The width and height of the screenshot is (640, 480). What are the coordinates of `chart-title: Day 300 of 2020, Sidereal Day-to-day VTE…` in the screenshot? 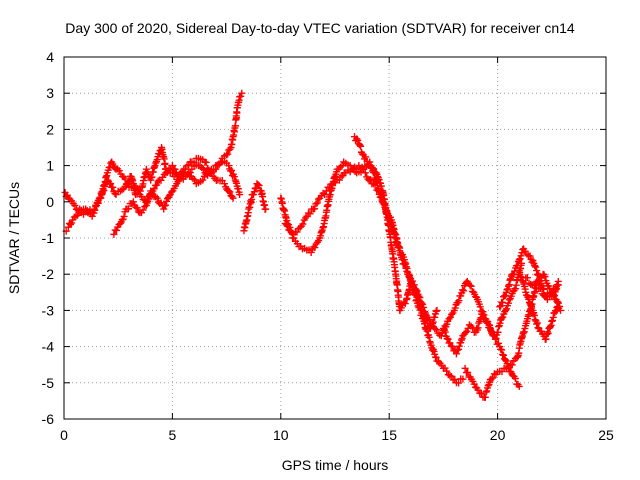 It's located at (320, 28).